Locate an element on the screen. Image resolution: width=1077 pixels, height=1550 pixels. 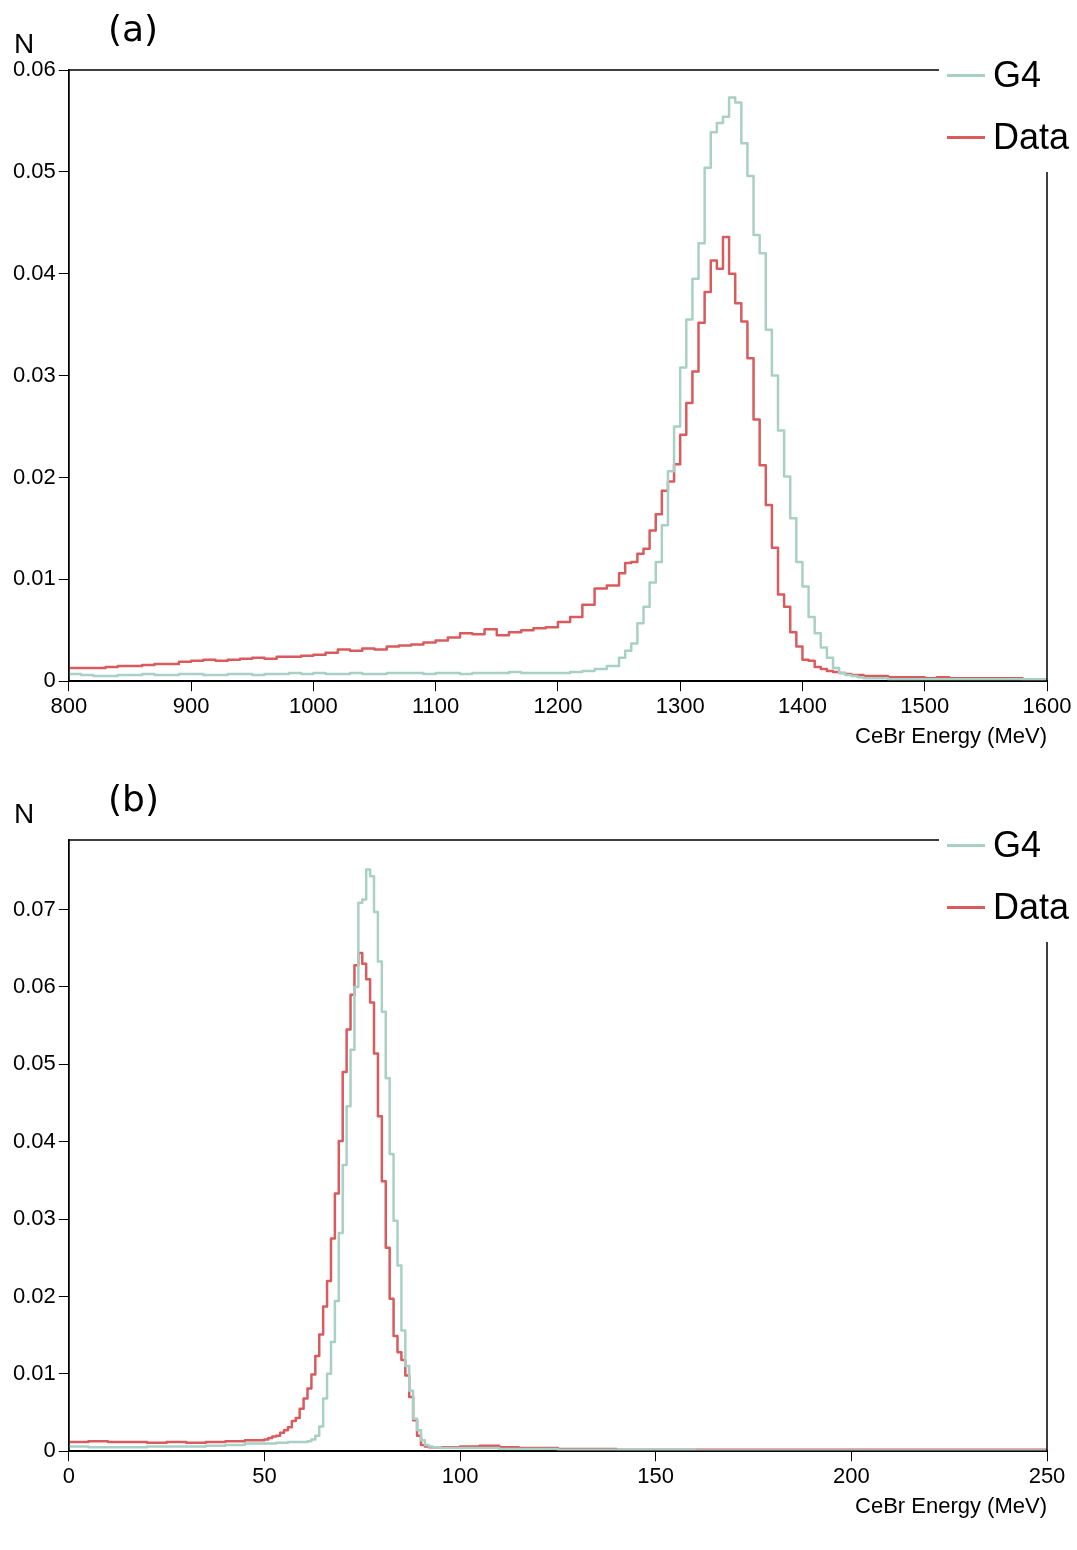
x-tick-label: 50 is located at coordinates (264, 1476).